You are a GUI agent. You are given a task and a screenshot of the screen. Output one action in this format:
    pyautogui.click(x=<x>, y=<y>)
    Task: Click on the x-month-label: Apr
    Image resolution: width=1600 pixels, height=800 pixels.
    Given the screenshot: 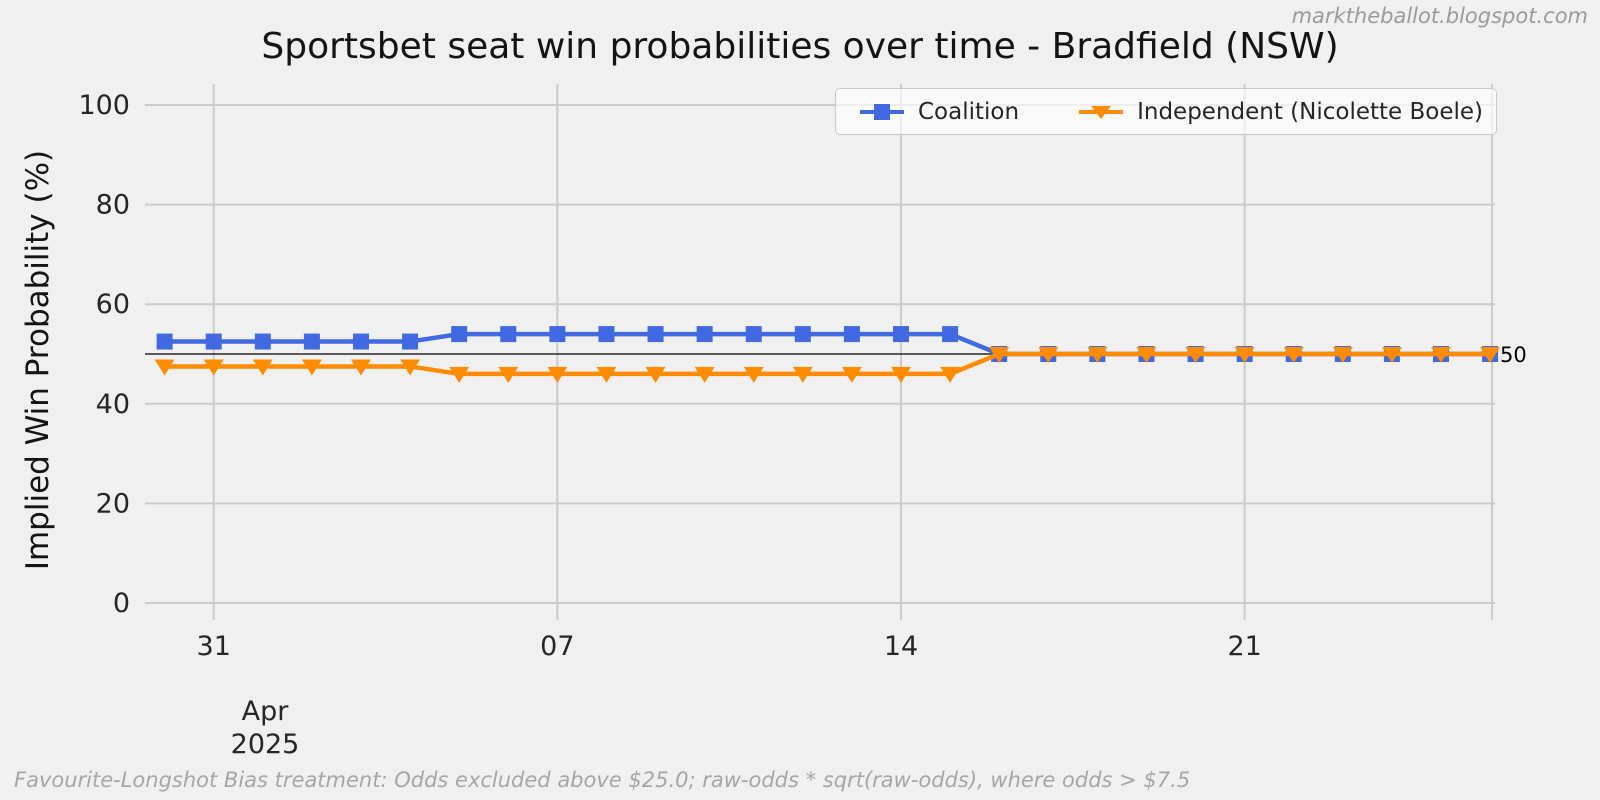 What is the action you would take?
    pyautogui.click(x=266, y=711)
    